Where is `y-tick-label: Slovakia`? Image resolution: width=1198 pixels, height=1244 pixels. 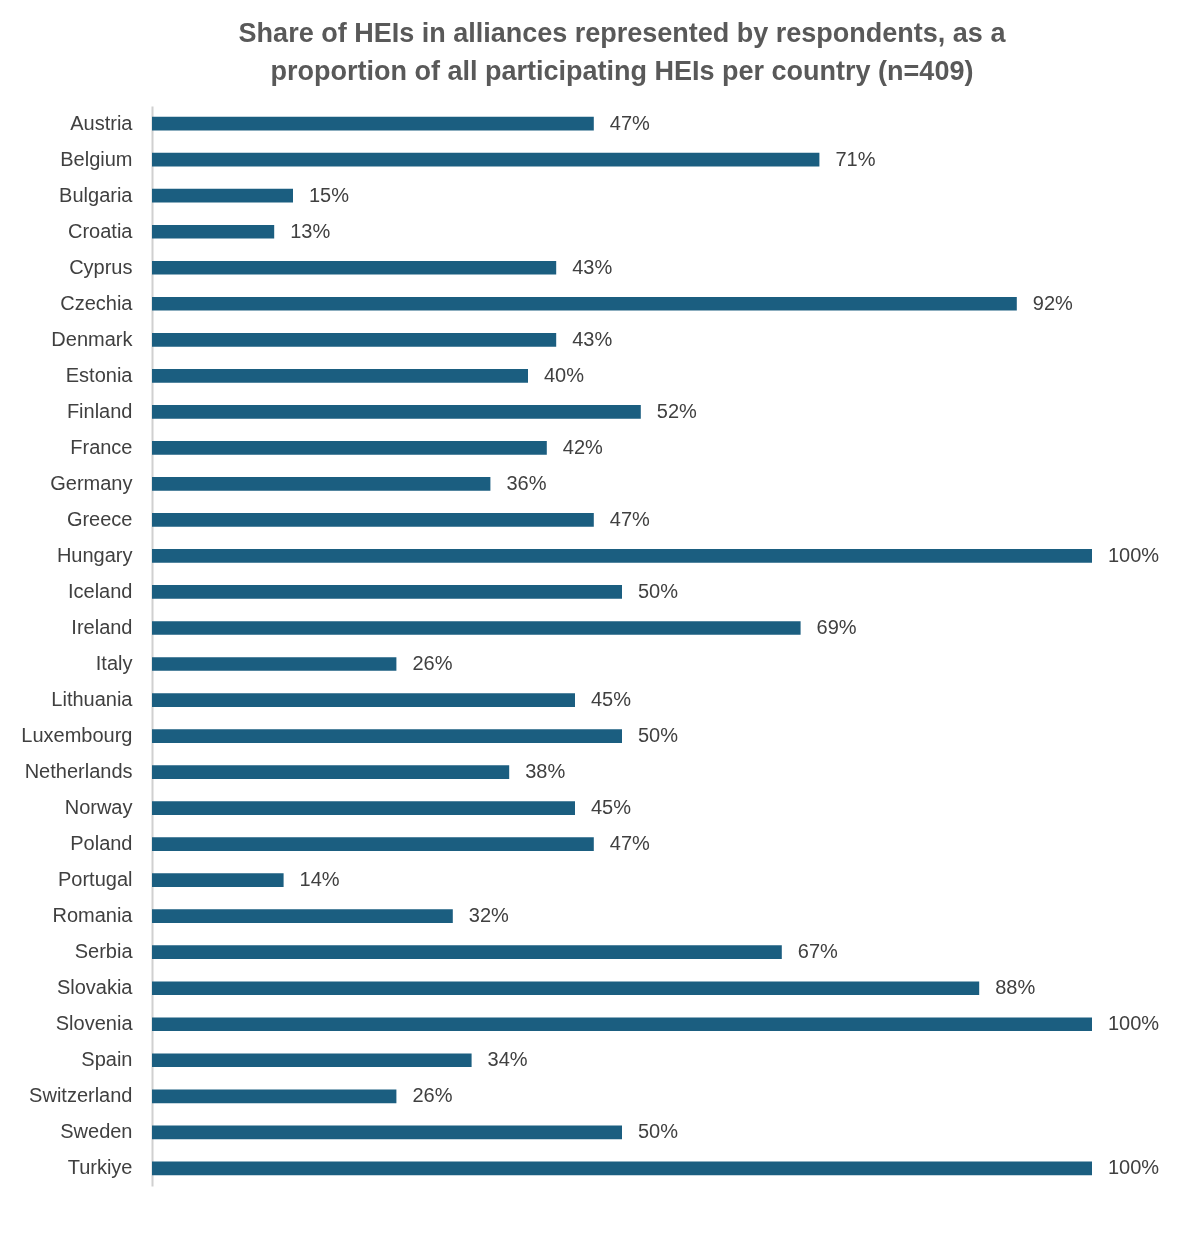 y-tick-label: Slovakia is located at coordinates (95, 987).